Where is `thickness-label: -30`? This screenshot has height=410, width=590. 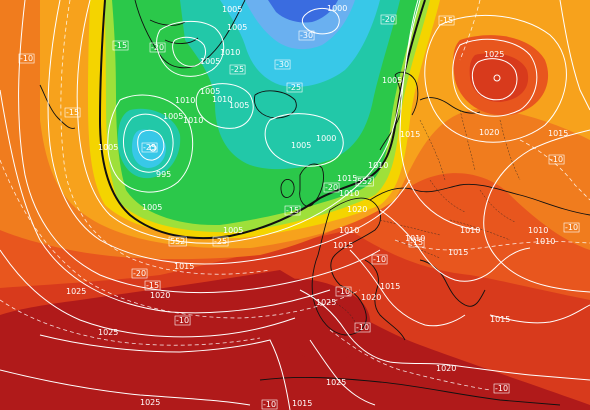 thickness-label: -30 is located at coordinates (306, 35).